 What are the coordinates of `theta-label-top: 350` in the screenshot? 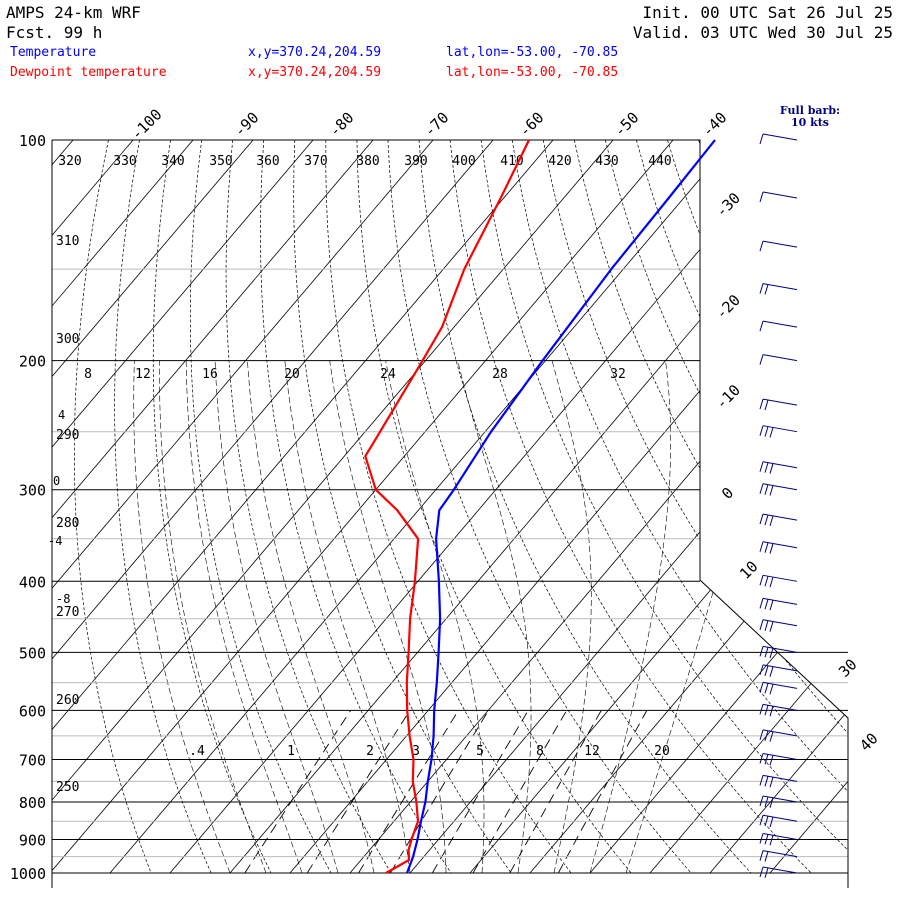 It's located at (220, 161).